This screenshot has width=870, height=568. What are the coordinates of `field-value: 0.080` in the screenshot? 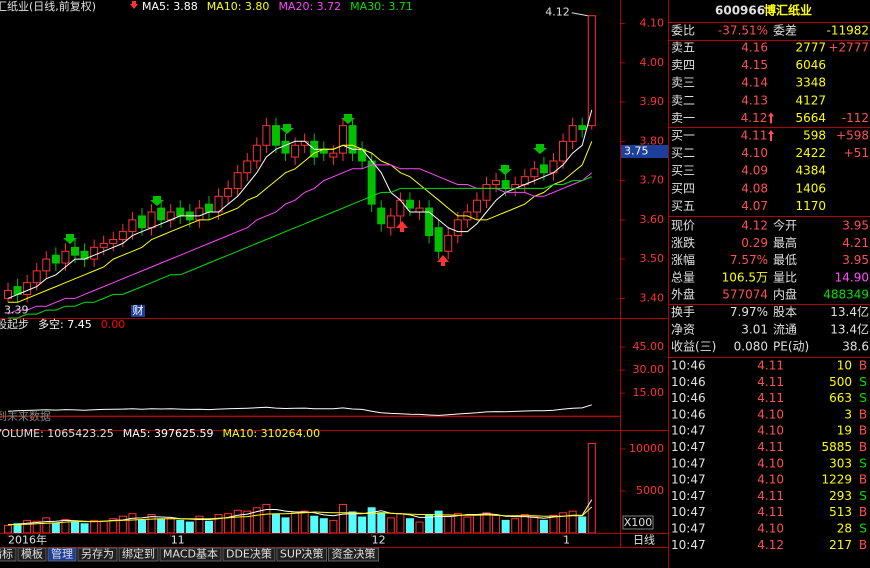 It's located at (751, 347).